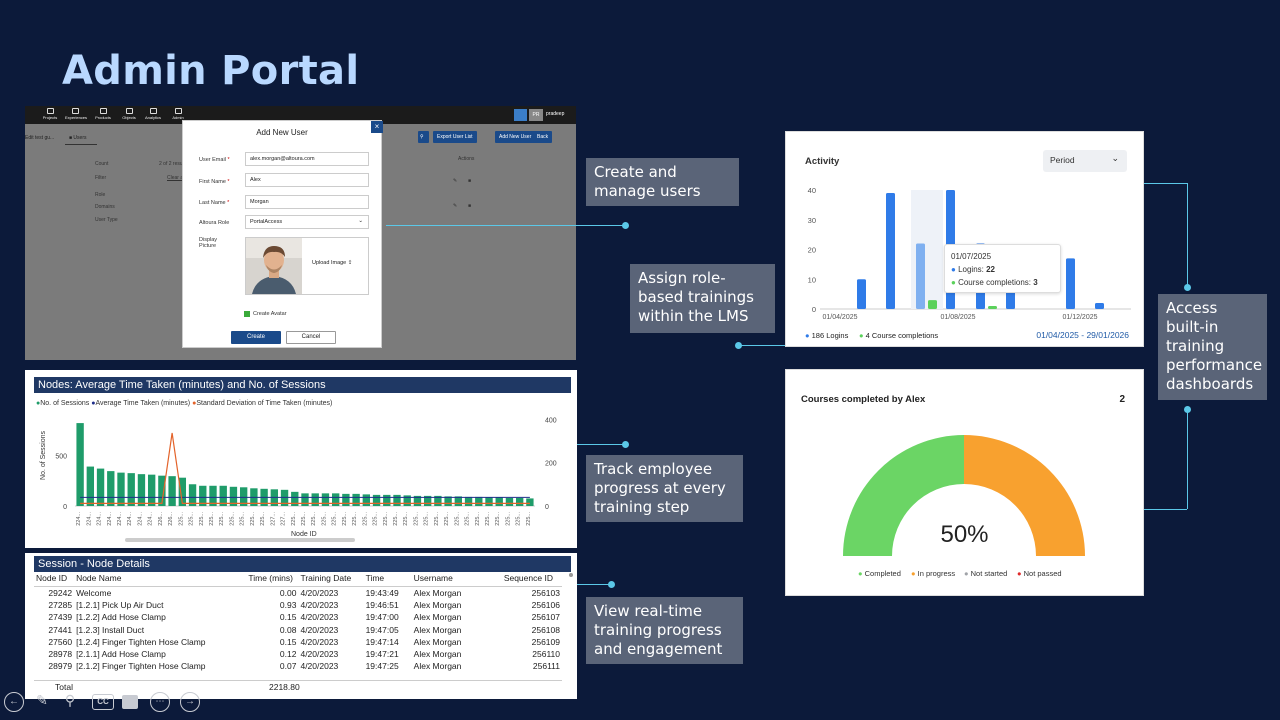  I want to click on col-training-date: Training Date, so click(331, 579).